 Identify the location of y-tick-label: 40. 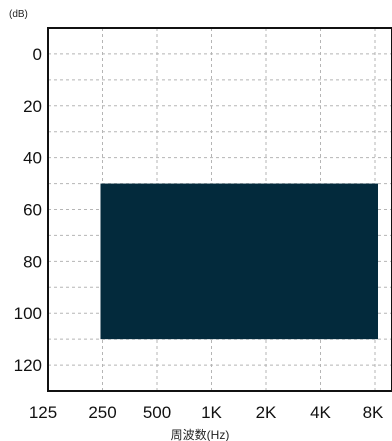
(32, 158).